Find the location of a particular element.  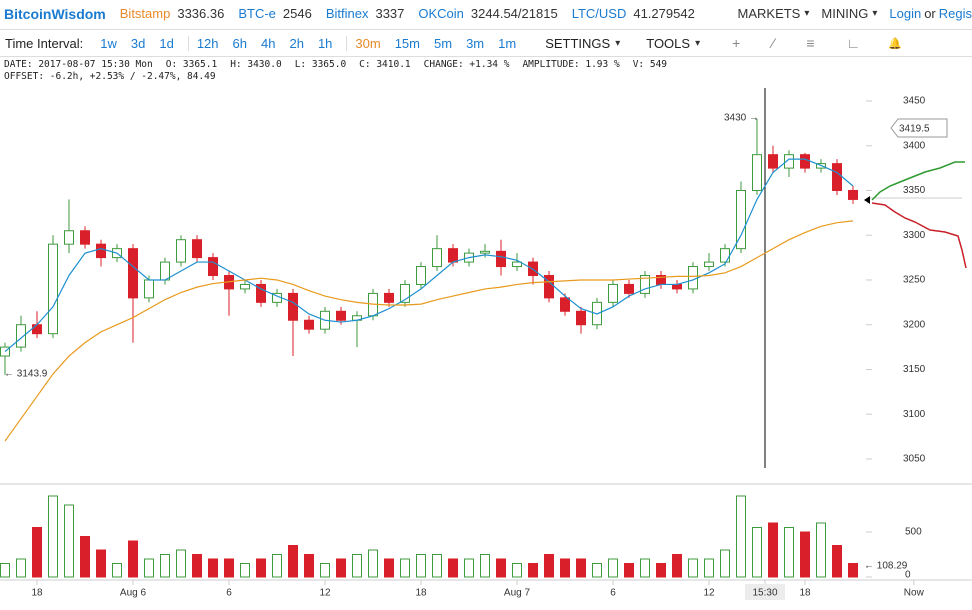

interval: 3d is located at coordinates (138, 43).